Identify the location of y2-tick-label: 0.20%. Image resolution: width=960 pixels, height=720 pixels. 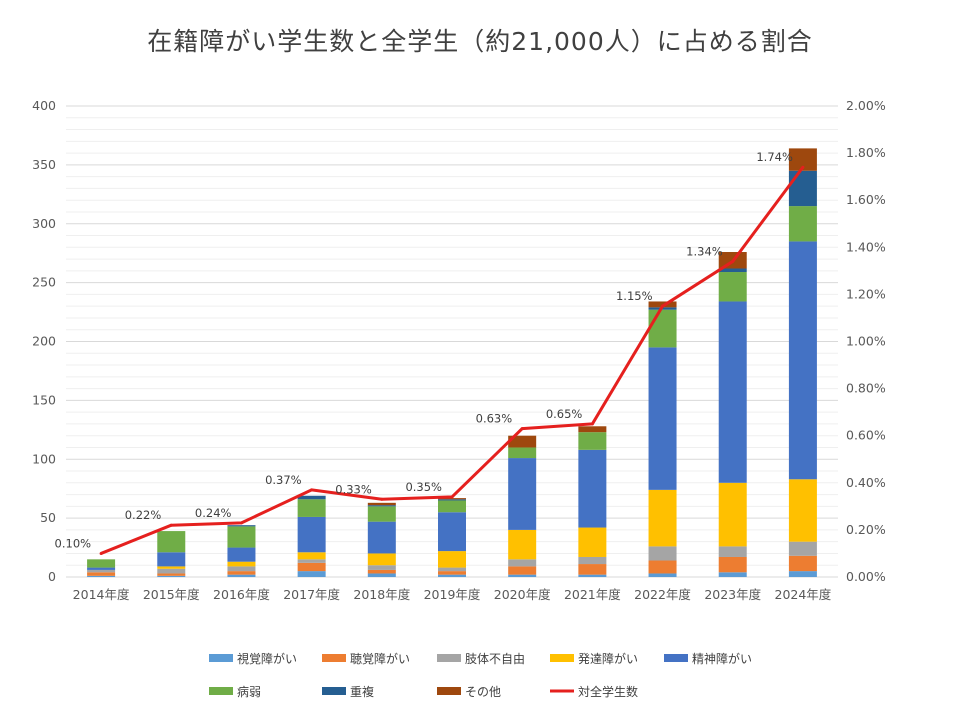
(866, 529).